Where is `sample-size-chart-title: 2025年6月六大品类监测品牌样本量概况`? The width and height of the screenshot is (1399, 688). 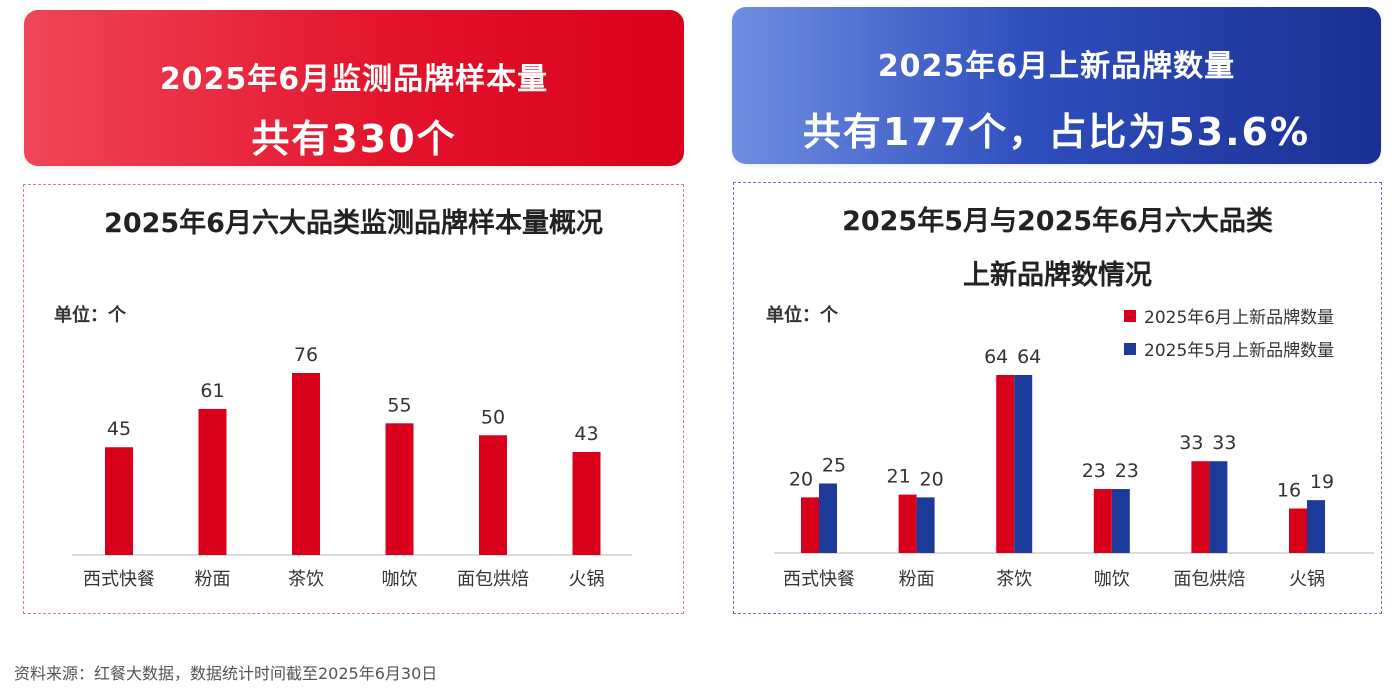 sample-size-chart-title: 2025年6月六大品类监测品牌样本量概况 is located at coordinates (353, 223).